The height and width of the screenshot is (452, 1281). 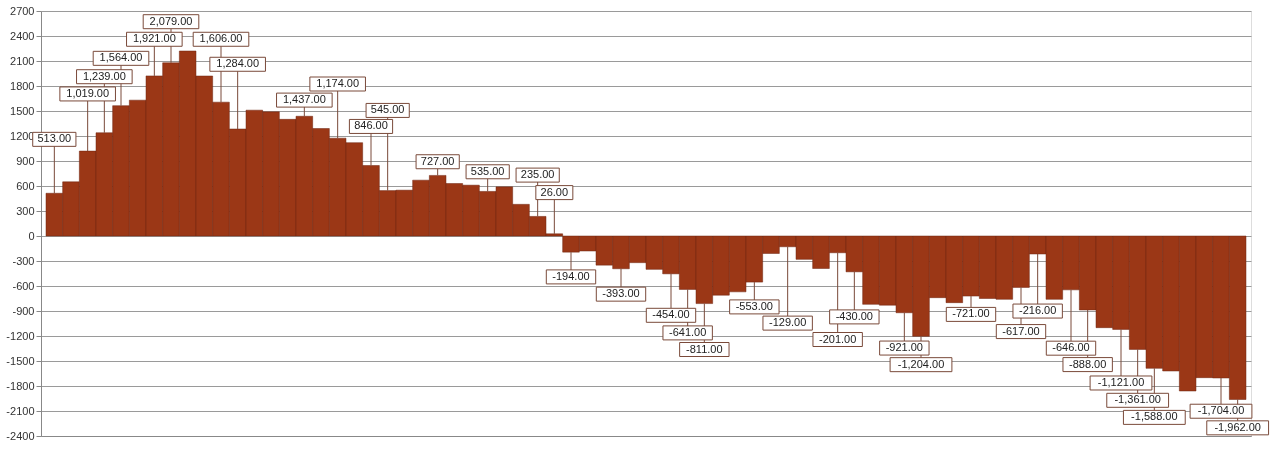 What do you see at coordinates (754, 305) in the screenshot?
I see `data-label: -553.00` at bounding box center [754, 305].